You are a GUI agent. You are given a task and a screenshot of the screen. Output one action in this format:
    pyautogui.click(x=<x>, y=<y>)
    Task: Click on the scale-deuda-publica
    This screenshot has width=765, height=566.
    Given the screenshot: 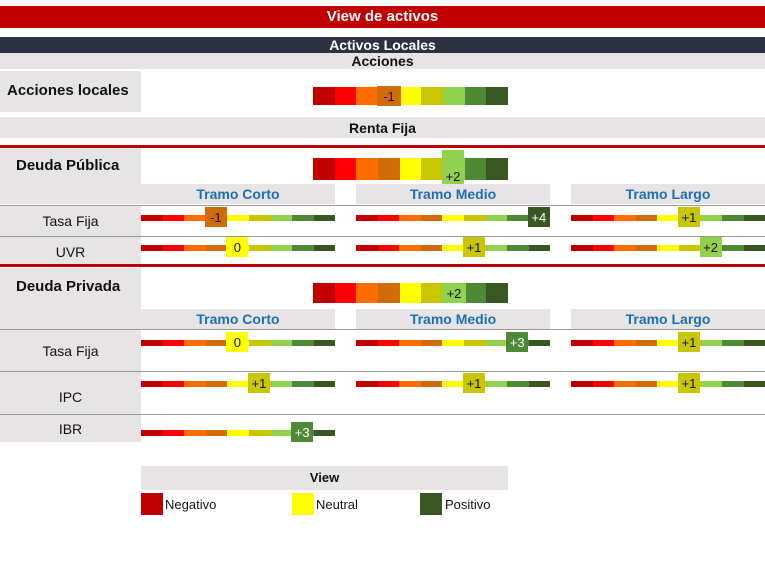 What is the action you would take?
    pyautogui.click(x=411, y=169)
    